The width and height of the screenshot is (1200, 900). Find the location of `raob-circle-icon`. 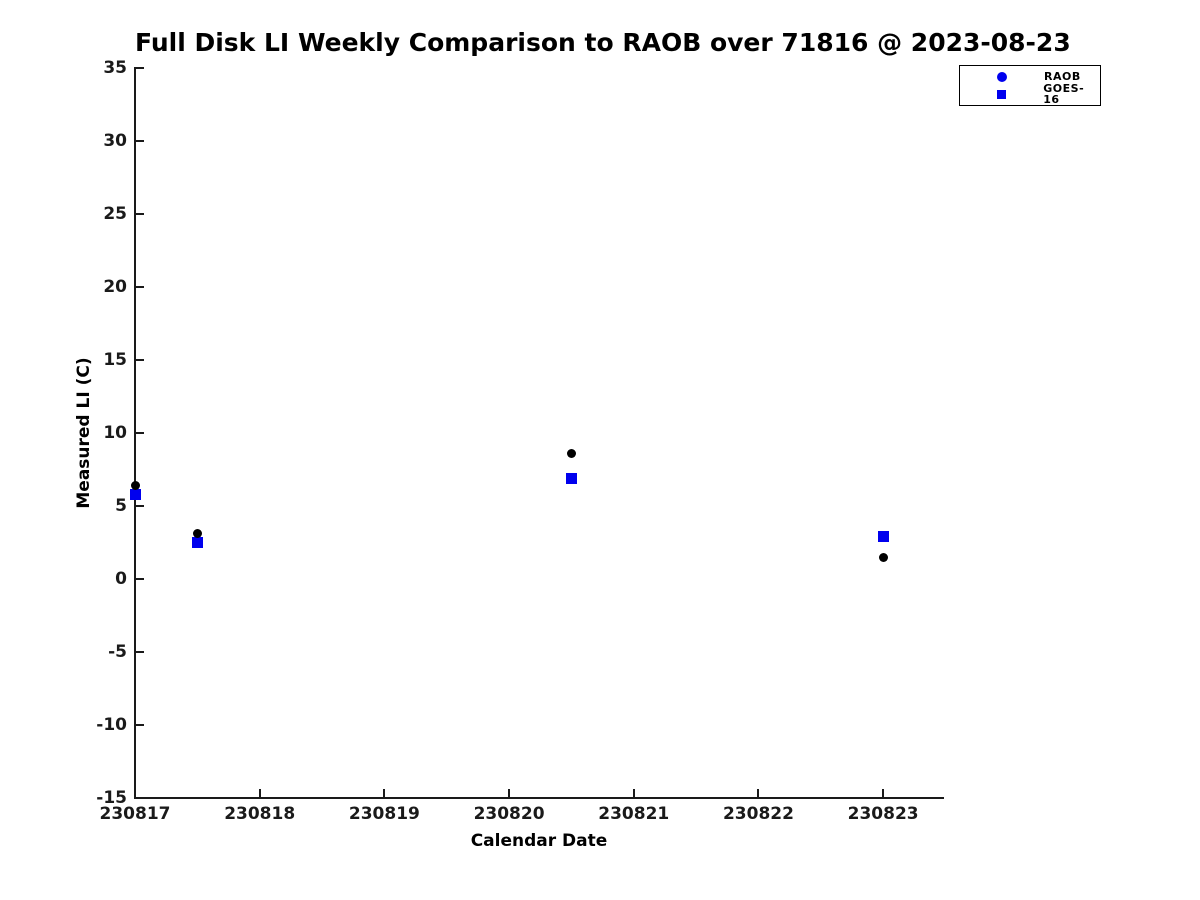

raob-circle-icon is located at coordinates (1002, 76).